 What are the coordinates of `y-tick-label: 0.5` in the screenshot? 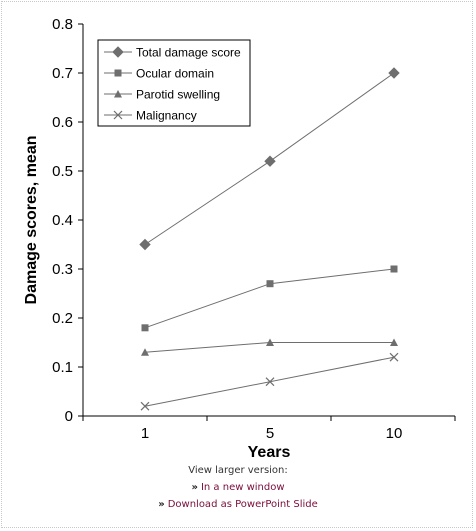 It's located at (62, 171).